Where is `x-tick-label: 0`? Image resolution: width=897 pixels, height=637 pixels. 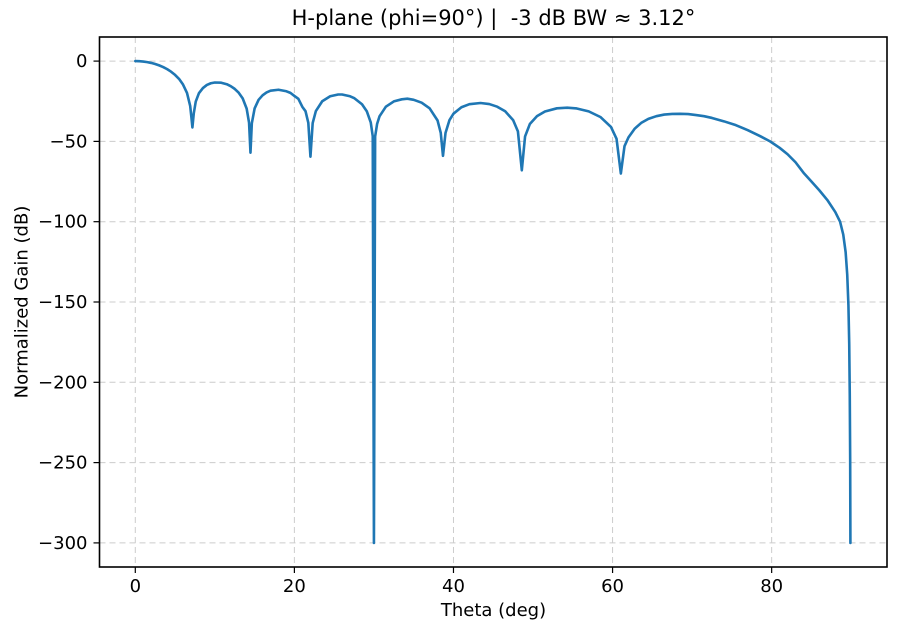
x-tick-label: 0 is located at coordinates (135, 586).